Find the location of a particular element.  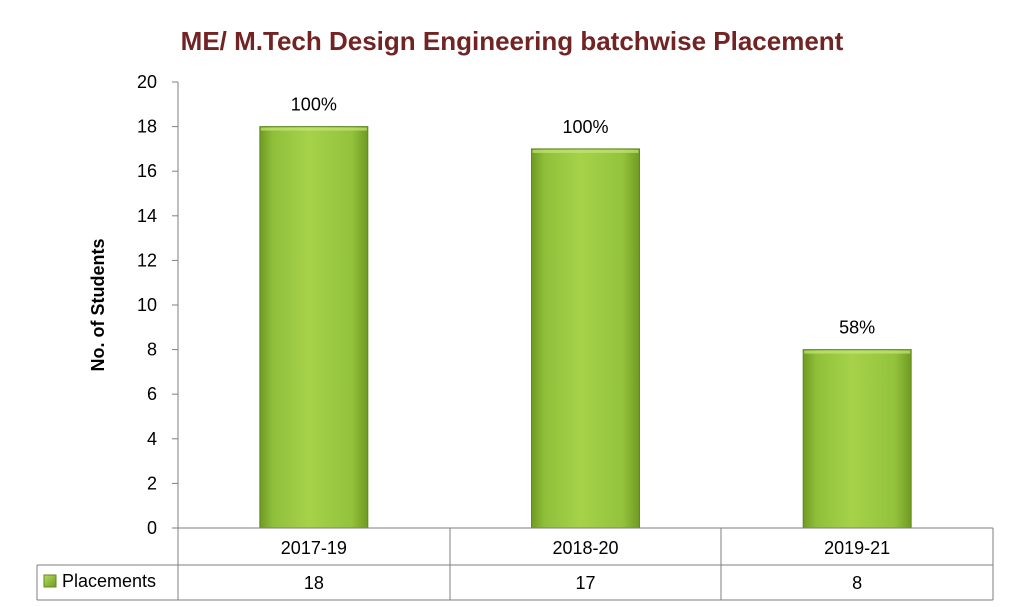

data-table-cells: 2017-19 18 2018-20 17 2019-21 8 is located at coordinates (585, 565).